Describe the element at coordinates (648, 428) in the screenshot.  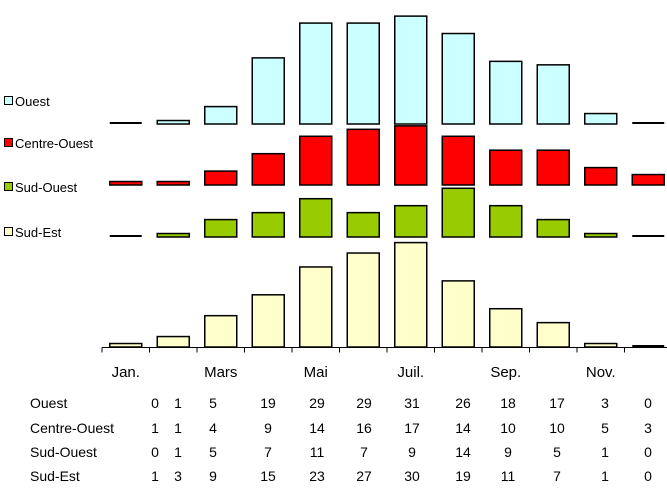
I see `table-cell-centre-ouest-12: 3` at that location.